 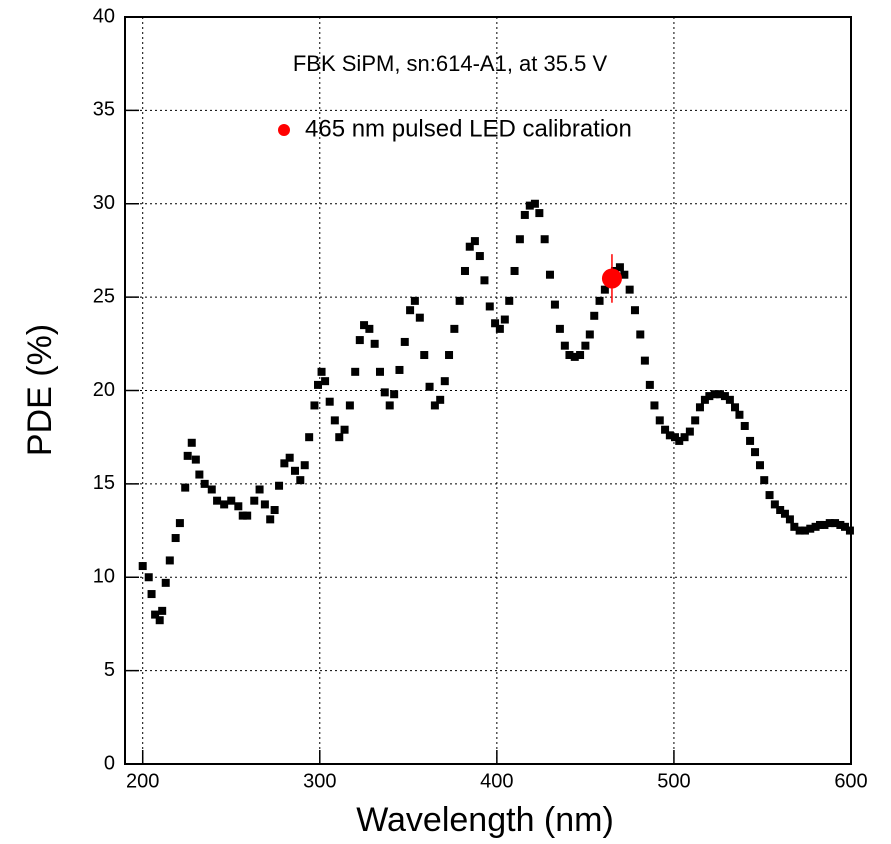 What do you see at coordinates (40, 390) in the screenshot?
I see `y-axis-title: PDE (%)` at bounding box center [40, 390].